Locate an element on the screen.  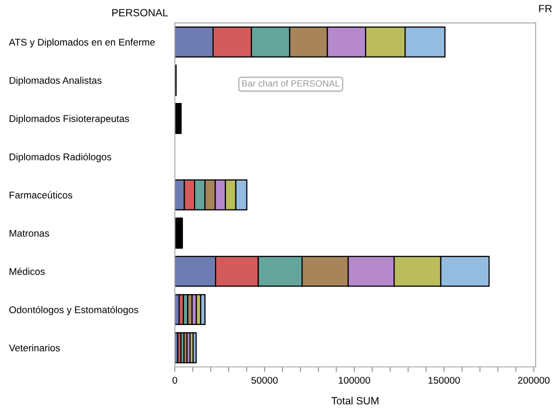
y-tick-label: Diplomados Fisioterapeutas is located at coordinates (70, 119).